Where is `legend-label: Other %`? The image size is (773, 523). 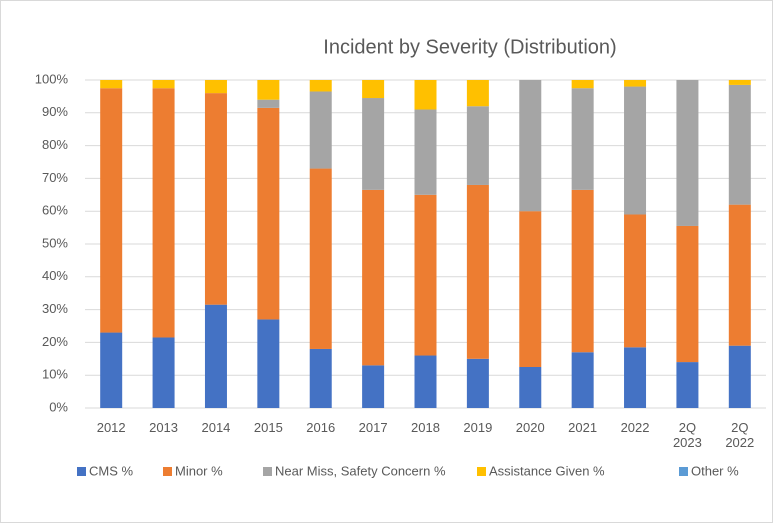
legend-label: Other % is located at coordinates (715, 470).